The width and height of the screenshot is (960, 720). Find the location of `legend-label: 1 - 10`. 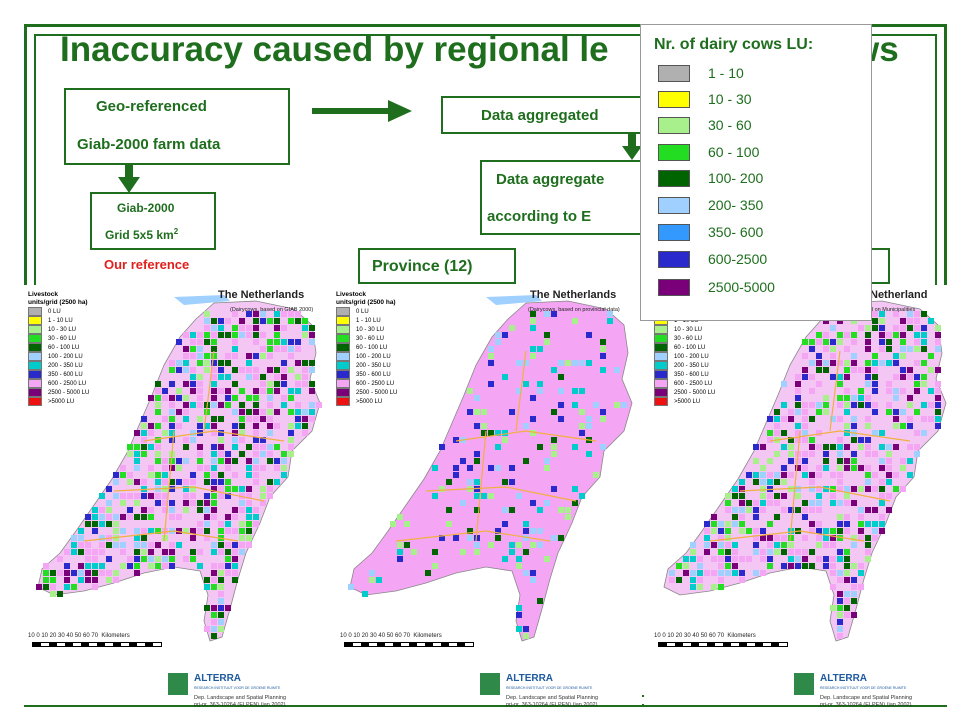

legend-label: 1 - 10 is located at coordinates (726, 73).